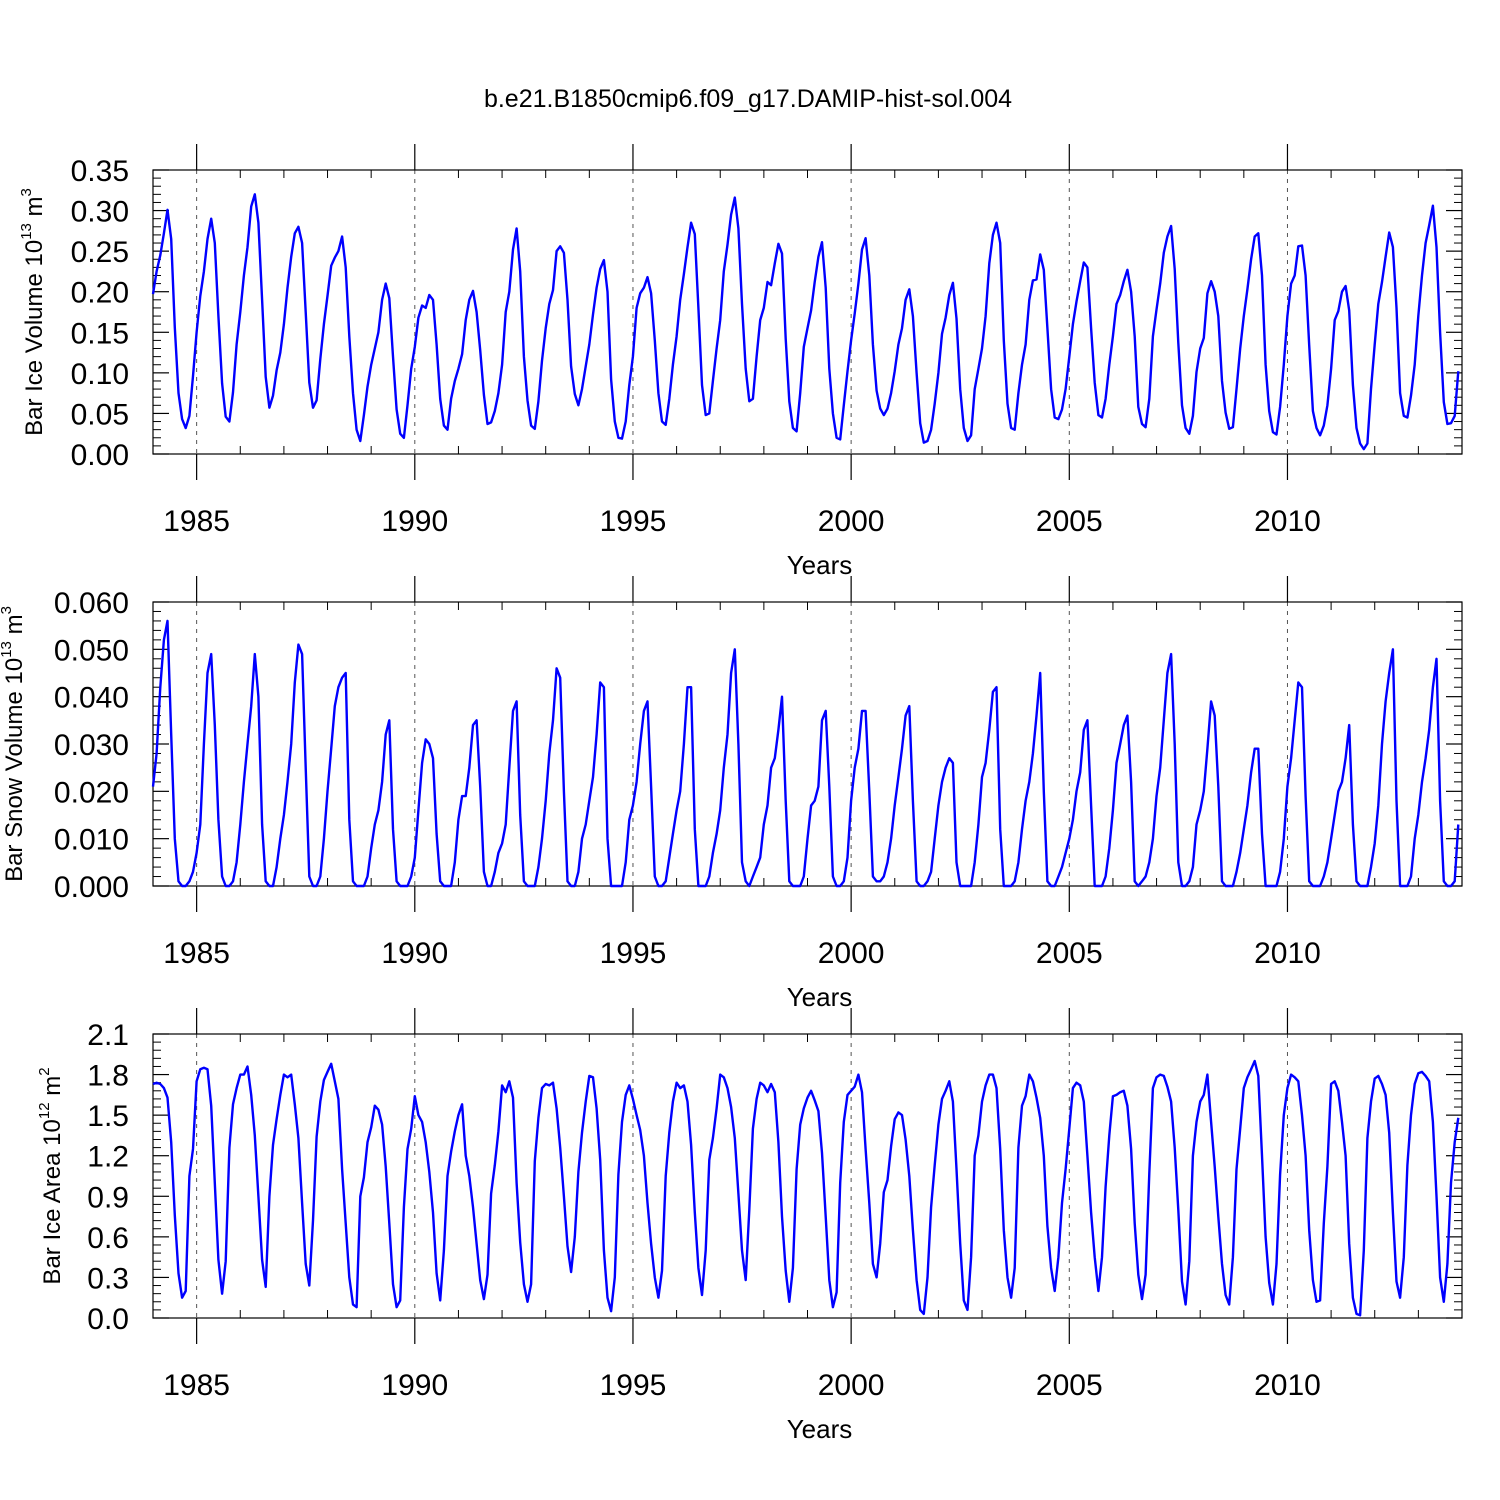 This screenshot has width=1500, height=1500. I want to click on y-tick-label: 0.30, so click(100, 212).